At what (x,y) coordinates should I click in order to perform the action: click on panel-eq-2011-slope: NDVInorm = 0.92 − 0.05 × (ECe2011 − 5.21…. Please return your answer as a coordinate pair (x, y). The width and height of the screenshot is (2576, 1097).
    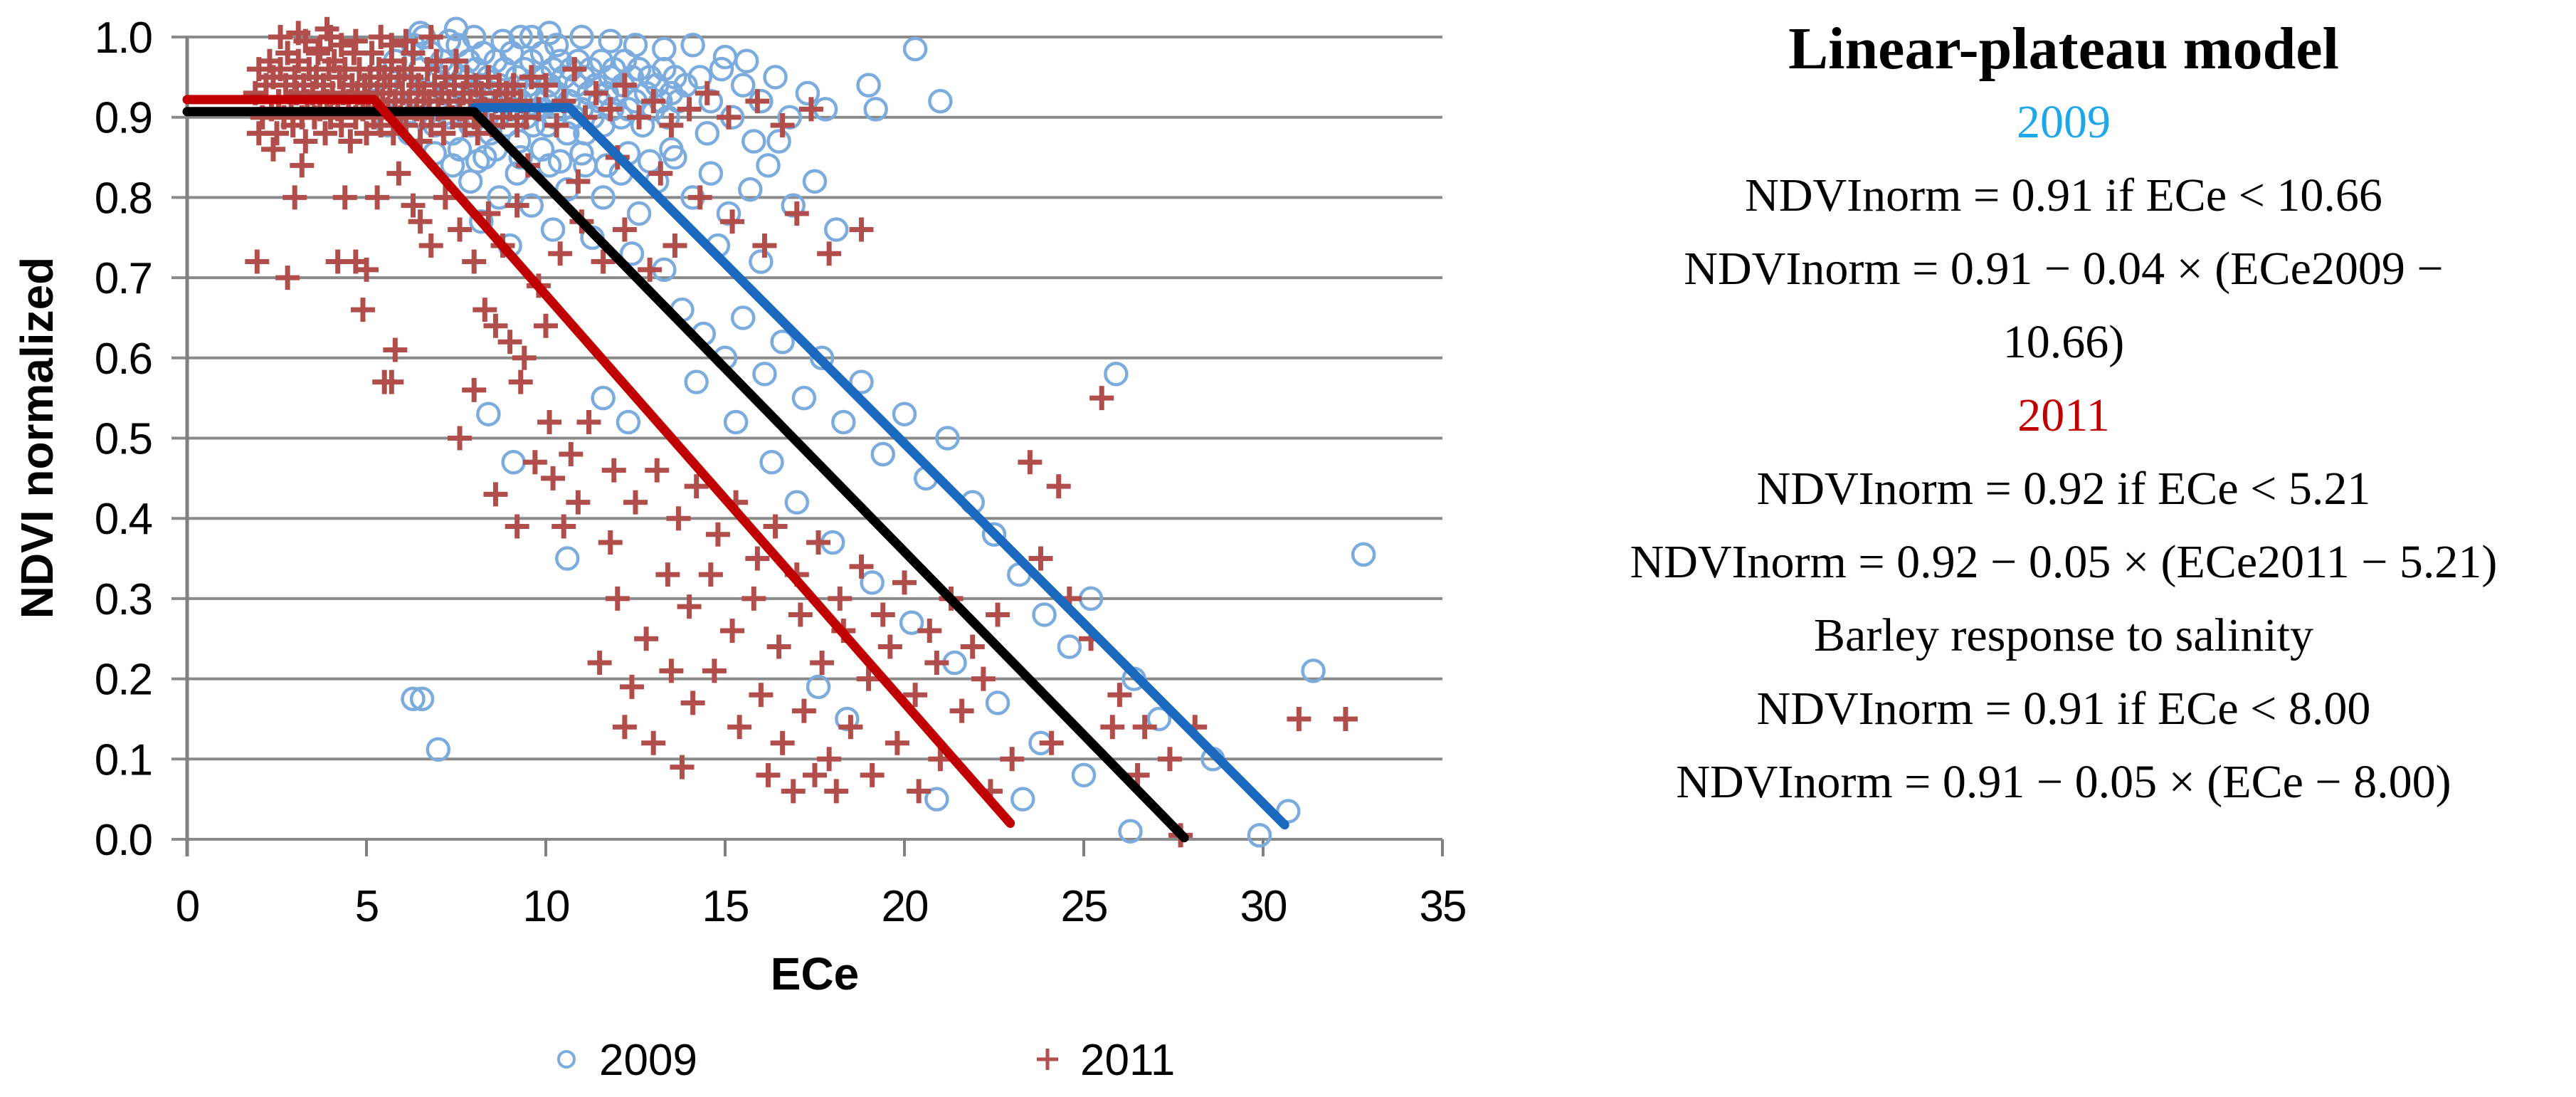
    Looking at the image, I should click on (2064, 562).